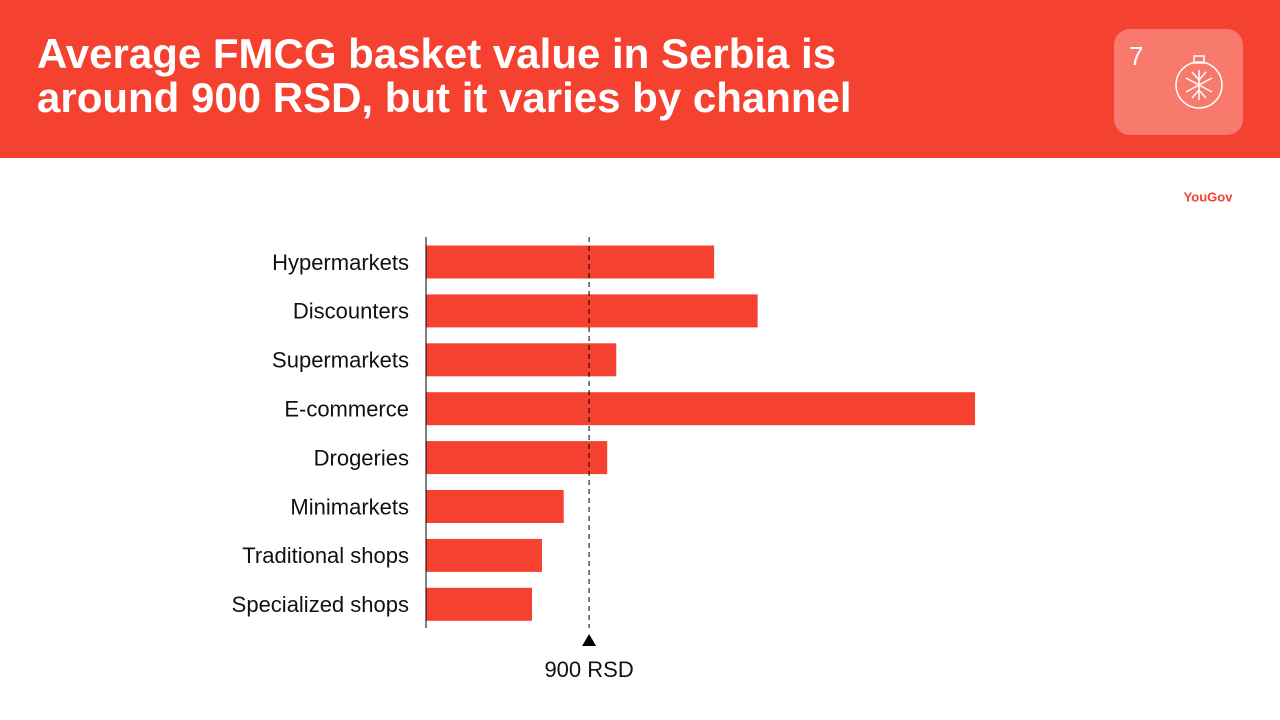  I want to click on category-label: Minimarkets, so click(349, 506).